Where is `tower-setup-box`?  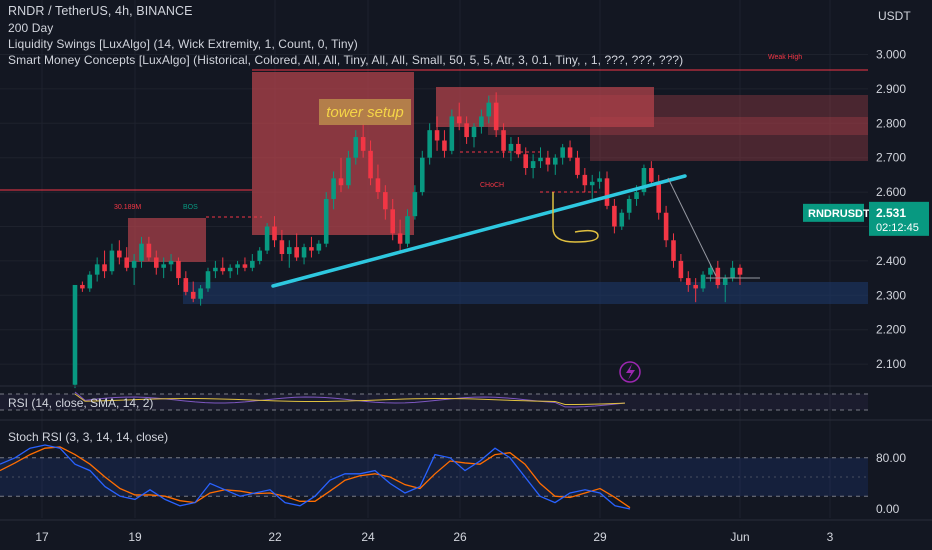 tower-setup-box is located at coordinates (365, 112).